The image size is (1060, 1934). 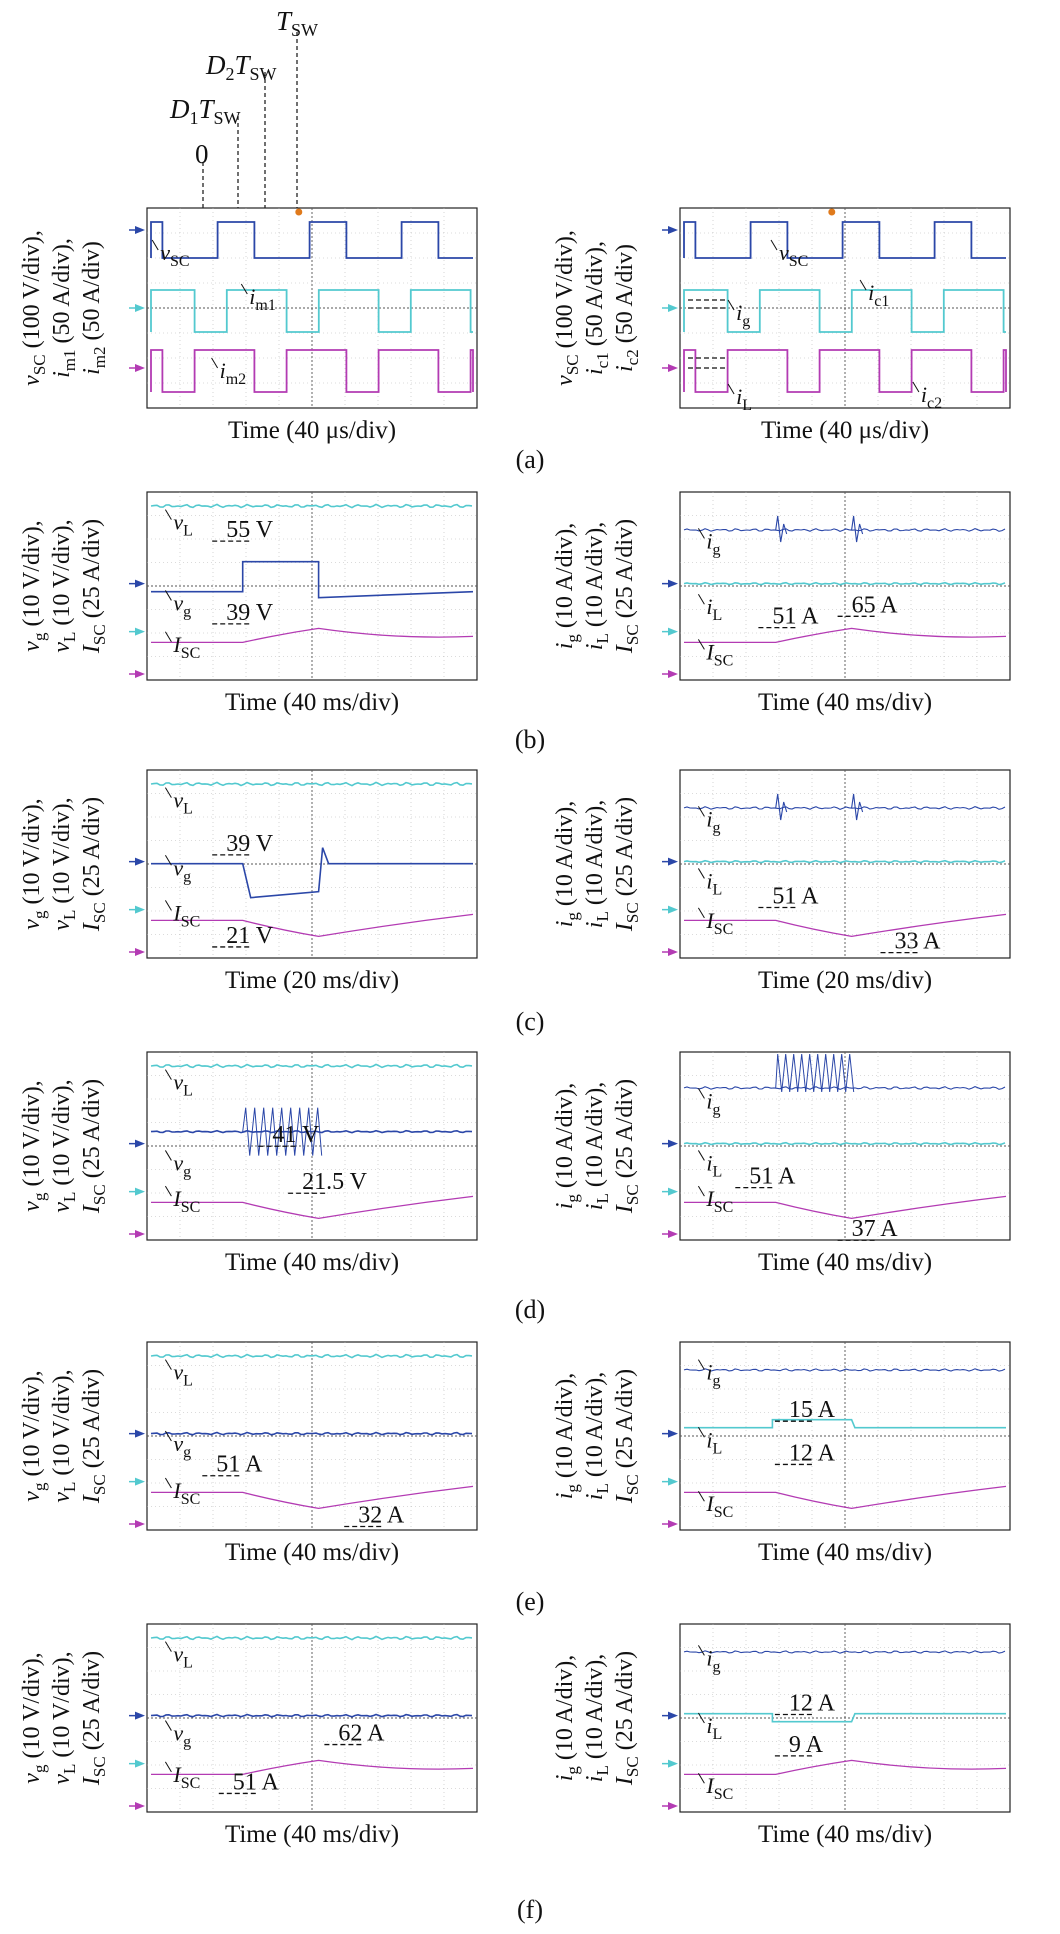 I want to click on trace-label-vL: vL, so click(x=183, y=1375).